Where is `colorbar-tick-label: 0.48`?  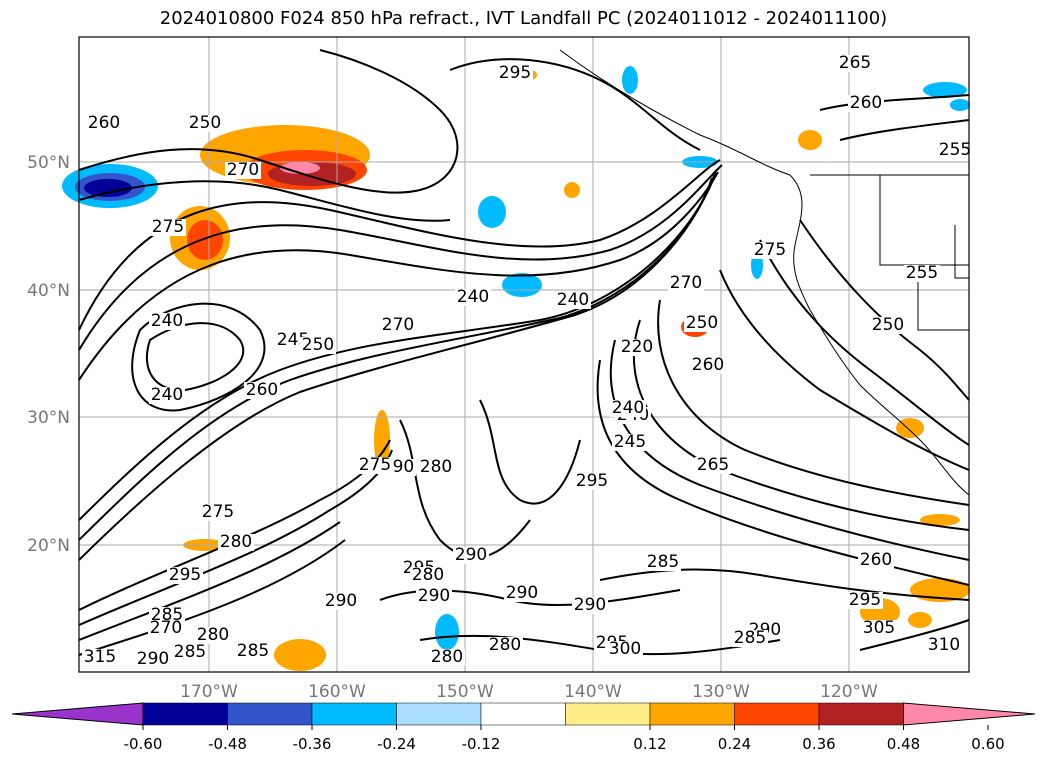
colorbar-tick-label: 0.48 is located at coordinates (903, 744).